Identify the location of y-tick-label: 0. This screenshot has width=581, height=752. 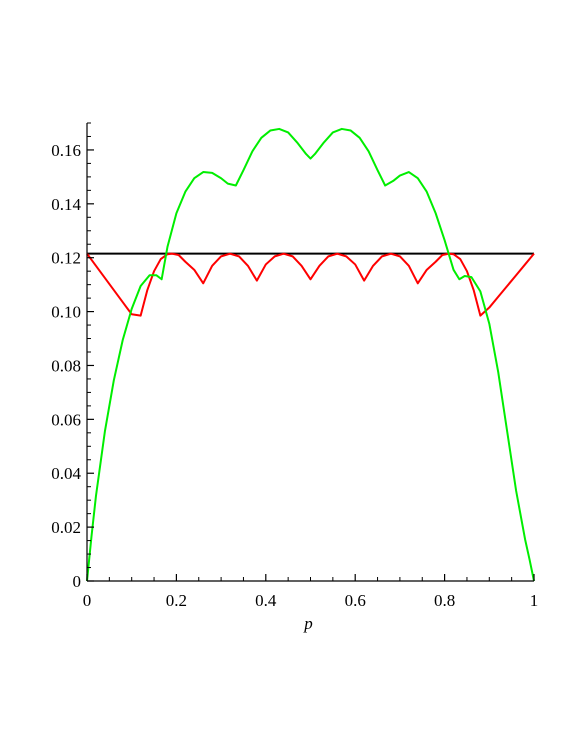
(77, 581).